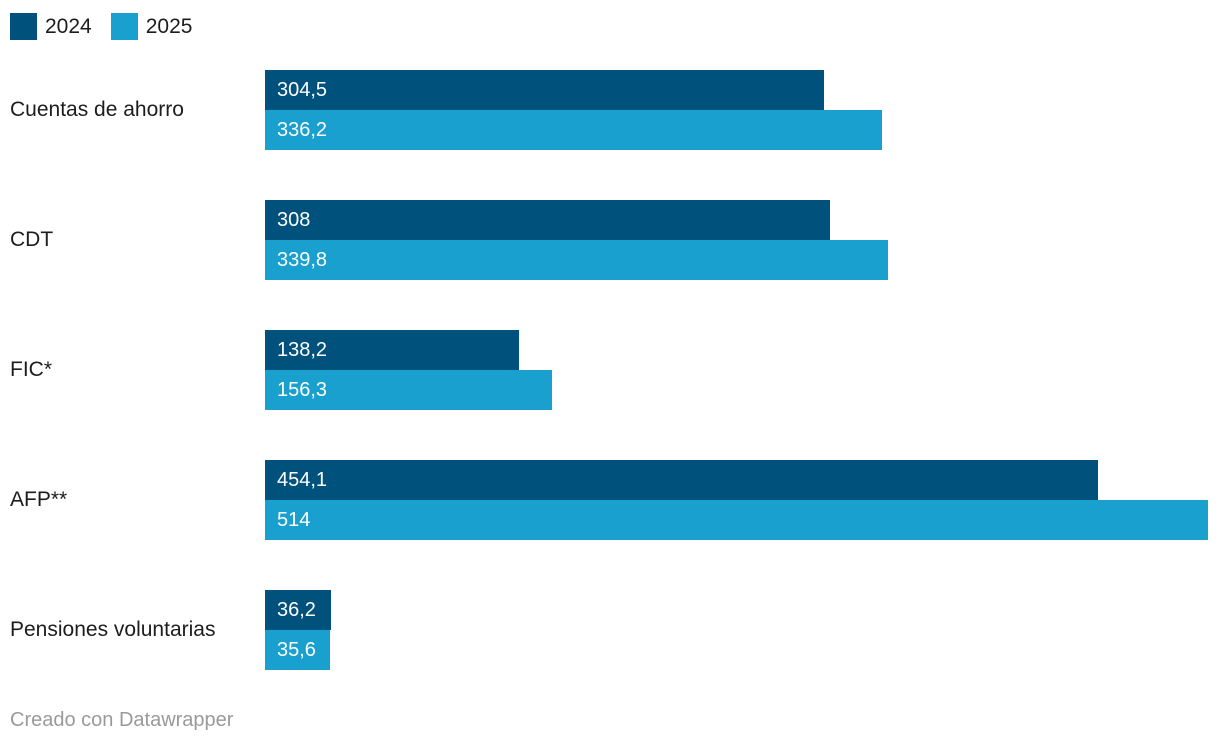  Describe the element at coordinates (573, 130) in the screenshot. I see `bar-2025: 336,2` at that location.